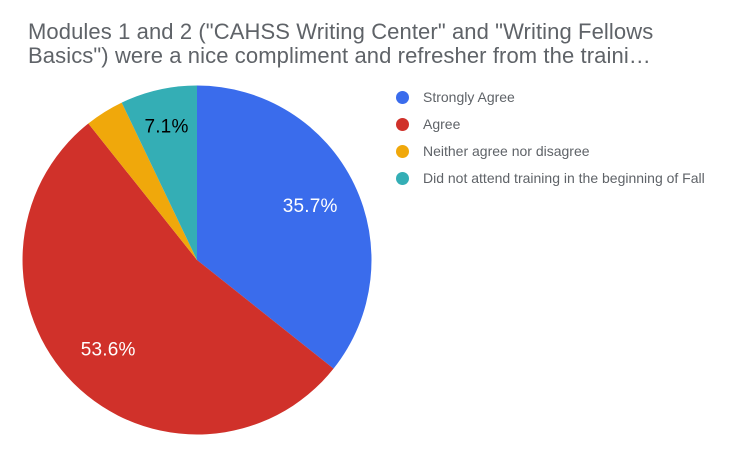  Describe the element at coordinates (550, 97) in the screenshot. I see `legend-item-strongly-agree: Strongly Agree` at that location.